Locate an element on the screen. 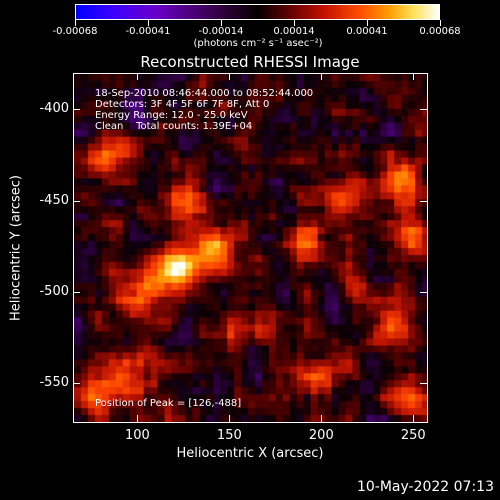 The width and height of the screenshot is (500, 500). colorbar-tick-label: -0.00014 is located at coordinates (221, 31).